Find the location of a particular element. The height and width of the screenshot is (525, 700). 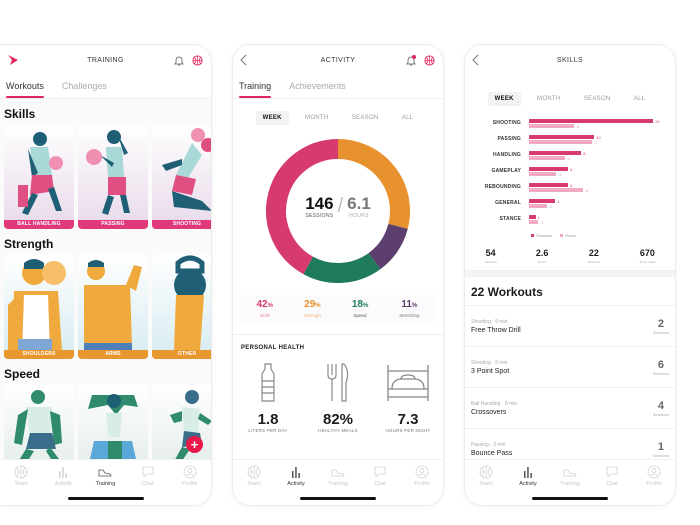

bar-value: .4 is located at coordinates (568, 158).